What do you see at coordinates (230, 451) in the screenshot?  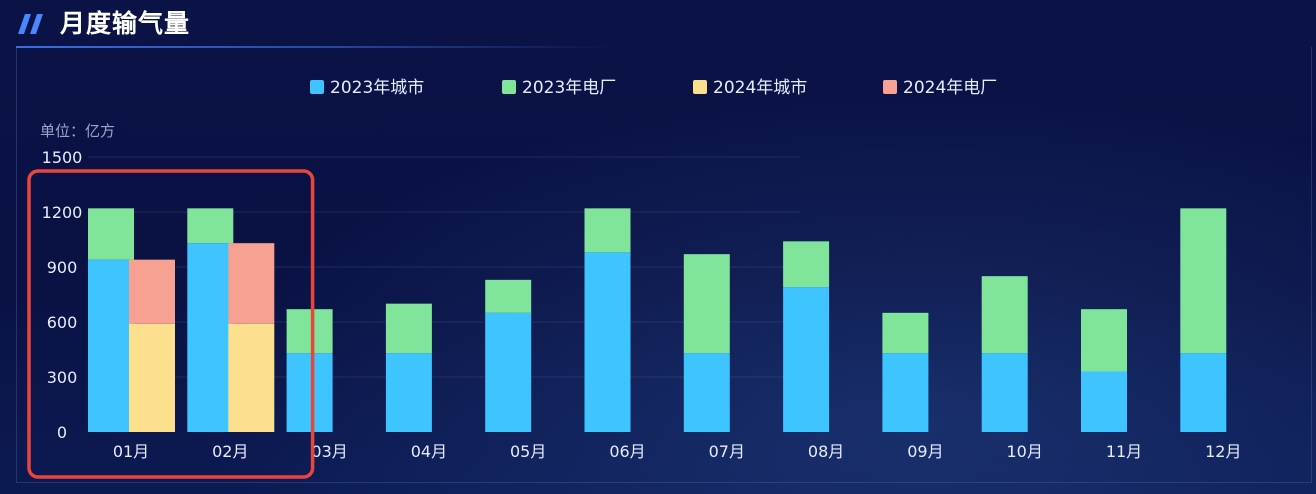 I see `x-tick-label: 02月` at bounding box center [230, 451].